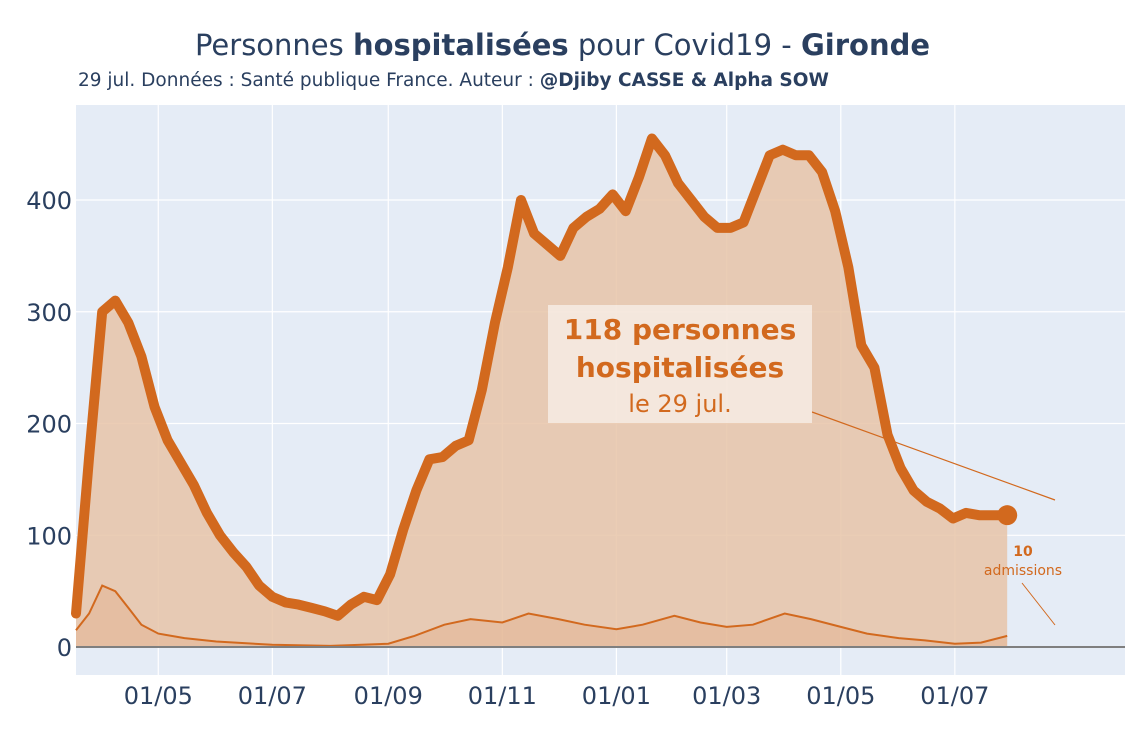 The image size is (1125, 750). I want to click on admissions-count: 10, so click(1023, 552).